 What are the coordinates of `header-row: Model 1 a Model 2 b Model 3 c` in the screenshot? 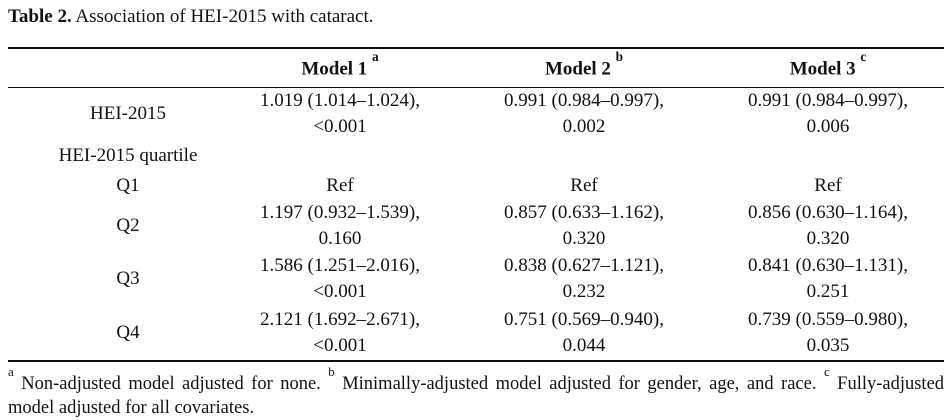 It's located at (476, 68).